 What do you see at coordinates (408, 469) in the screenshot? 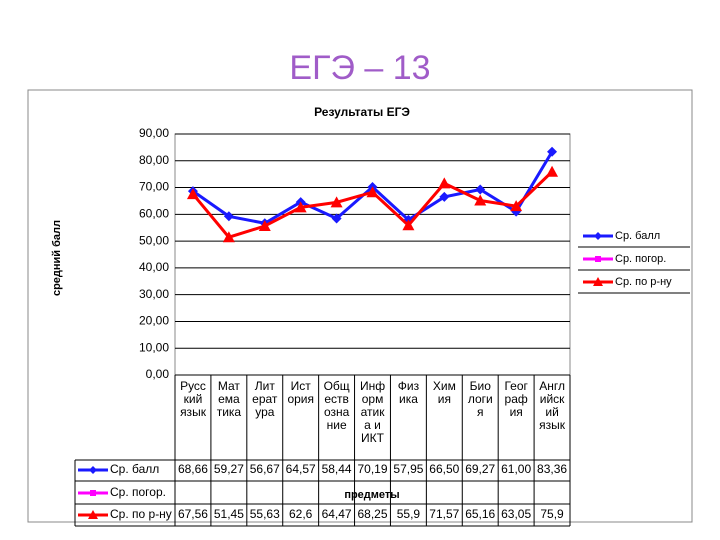
I see `table-value: 57,95` at bounding box center [408, 469].